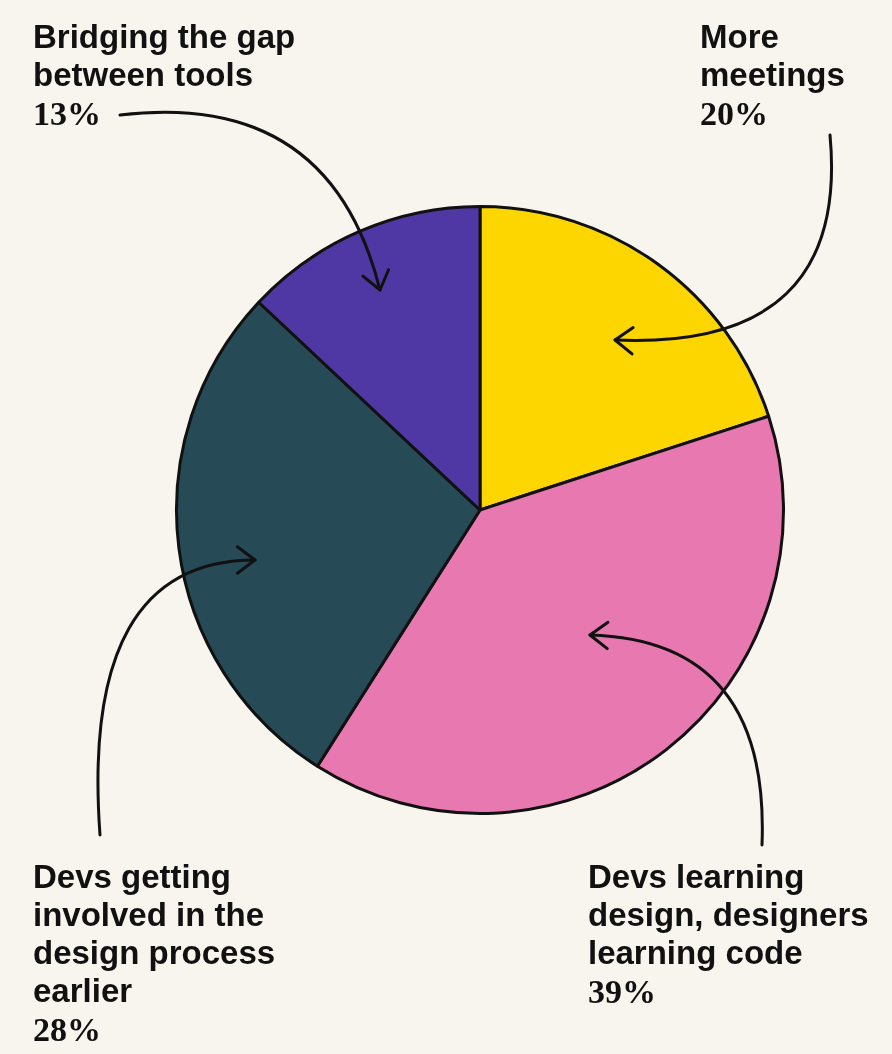 Image resolution: width=892 pixels, height=1054 pixels. What do you see at coordinates (729, 915) in the screenshot?
I see `slice-label: Devs learning design, designers learning code` at bounding box center [729, 915].